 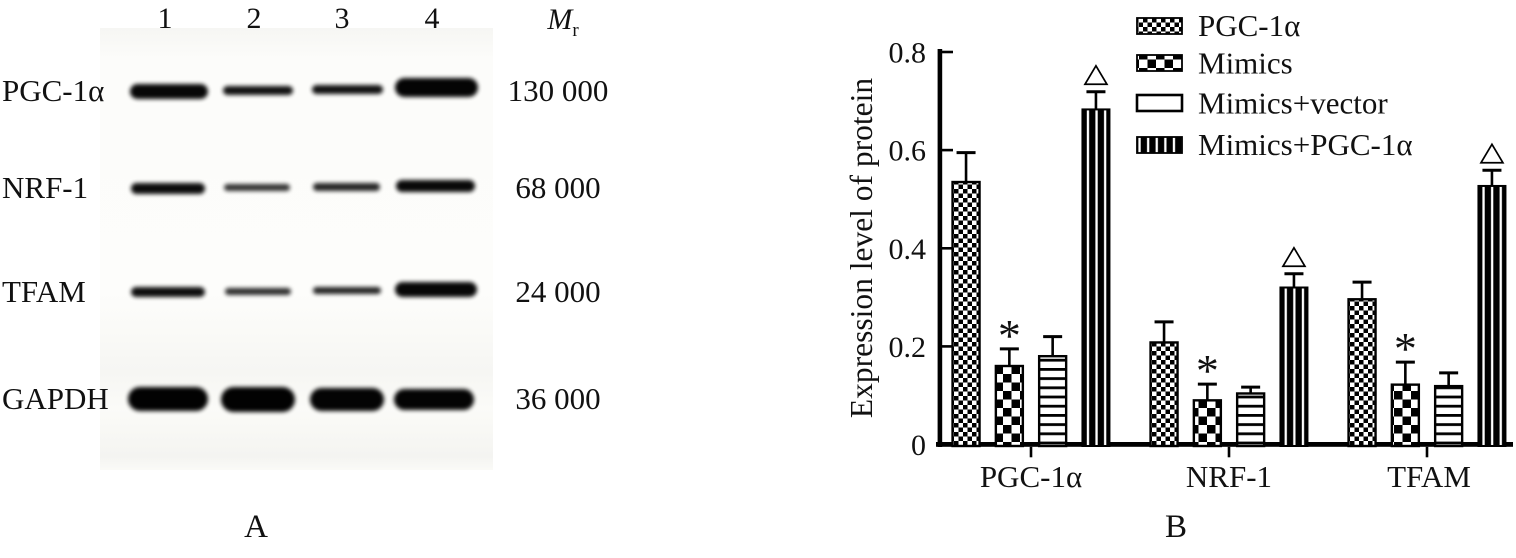 I want to click on x-ticks, so click(x=1229, y=452).